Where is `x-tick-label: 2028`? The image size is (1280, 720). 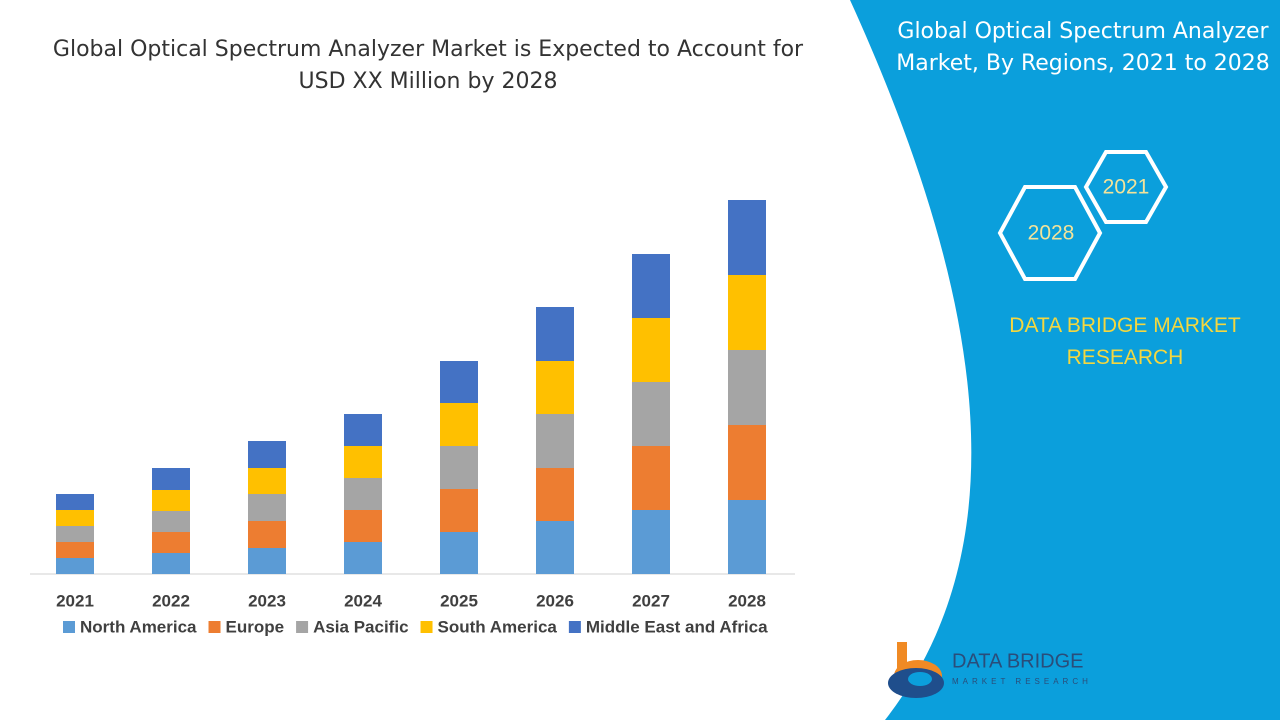 x-tick-label: 2028 is located at coordinates (747, 600).